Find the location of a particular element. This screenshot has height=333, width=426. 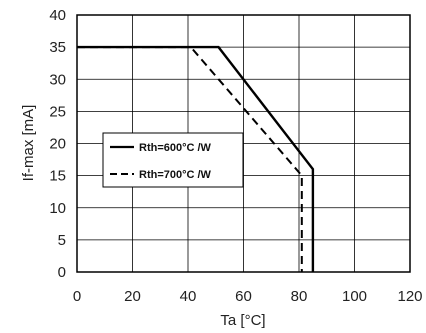

x-axis-title: Ta [°C] is located at coordinates (242, 320).